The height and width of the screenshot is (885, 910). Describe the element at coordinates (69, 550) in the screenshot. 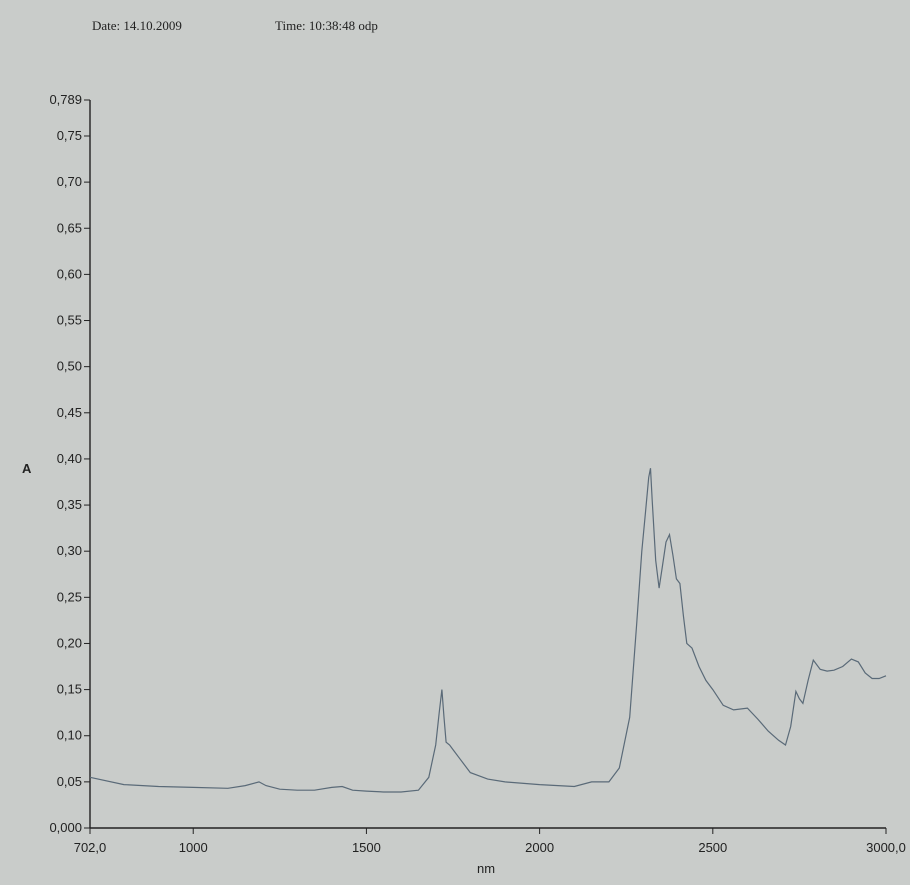

I see `y-tick-label: 0,30` at that location.